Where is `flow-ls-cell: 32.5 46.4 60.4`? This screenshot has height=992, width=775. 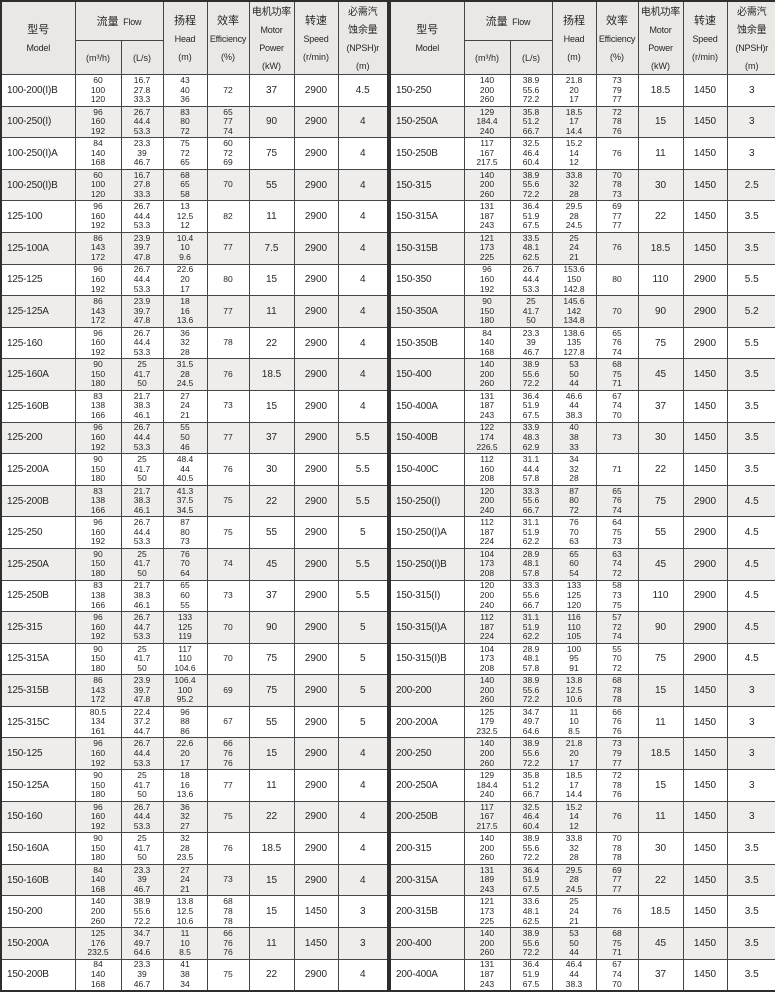
flow-ls-cell: 32.5 46.4 60.4 is located at coordinates (531, 153).